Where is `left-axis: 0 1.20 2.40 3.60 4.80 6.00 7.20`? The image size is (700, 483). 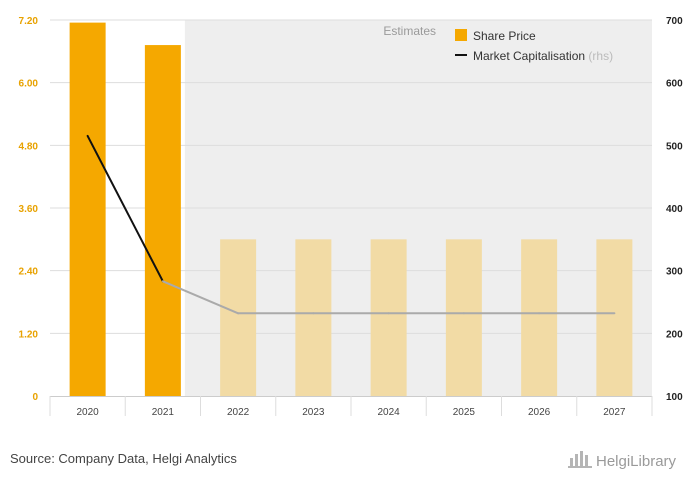
left-axis: 0 1.20 2.40 3.60 4.80 6.00 7.20 is located at coordinates (29, 209).